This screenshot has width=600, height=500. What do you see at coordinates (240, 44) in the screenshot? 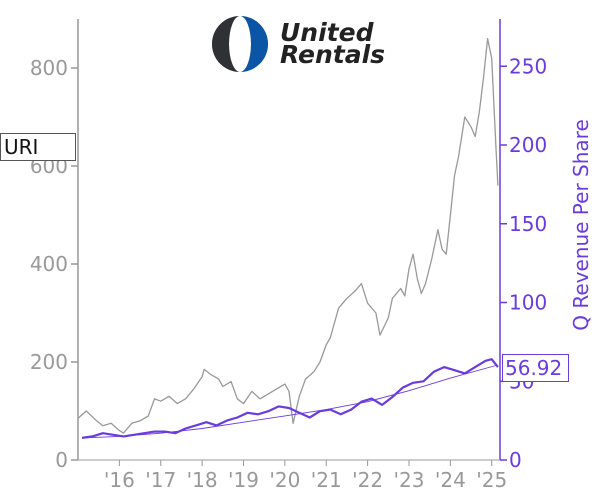
I see `logo-mark-icon` at bounding box center [240, 44].